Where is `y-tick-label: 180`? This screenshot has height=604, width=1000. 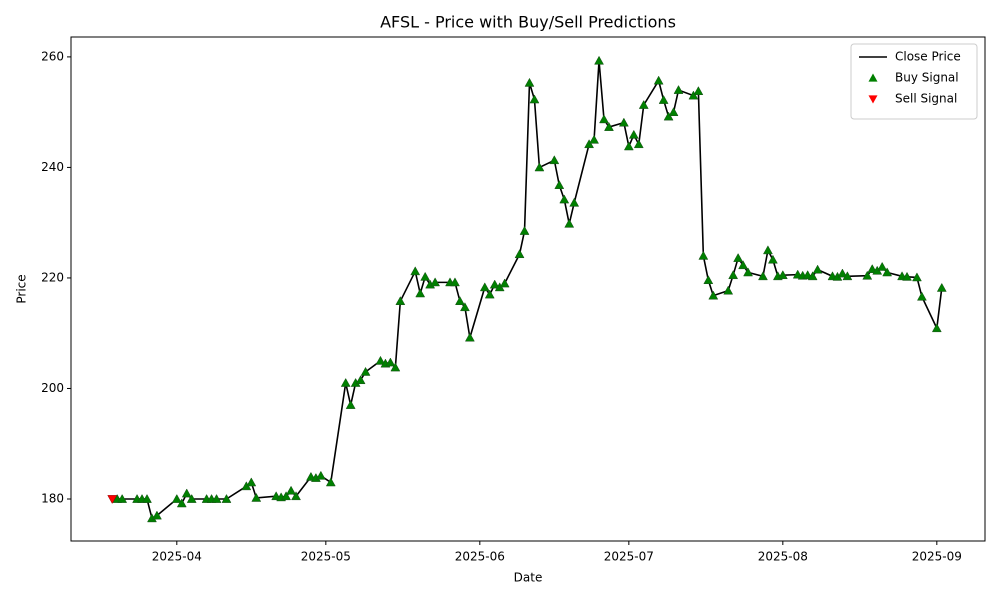
y-tick-label: 180 is located at coordinates (52, 499).